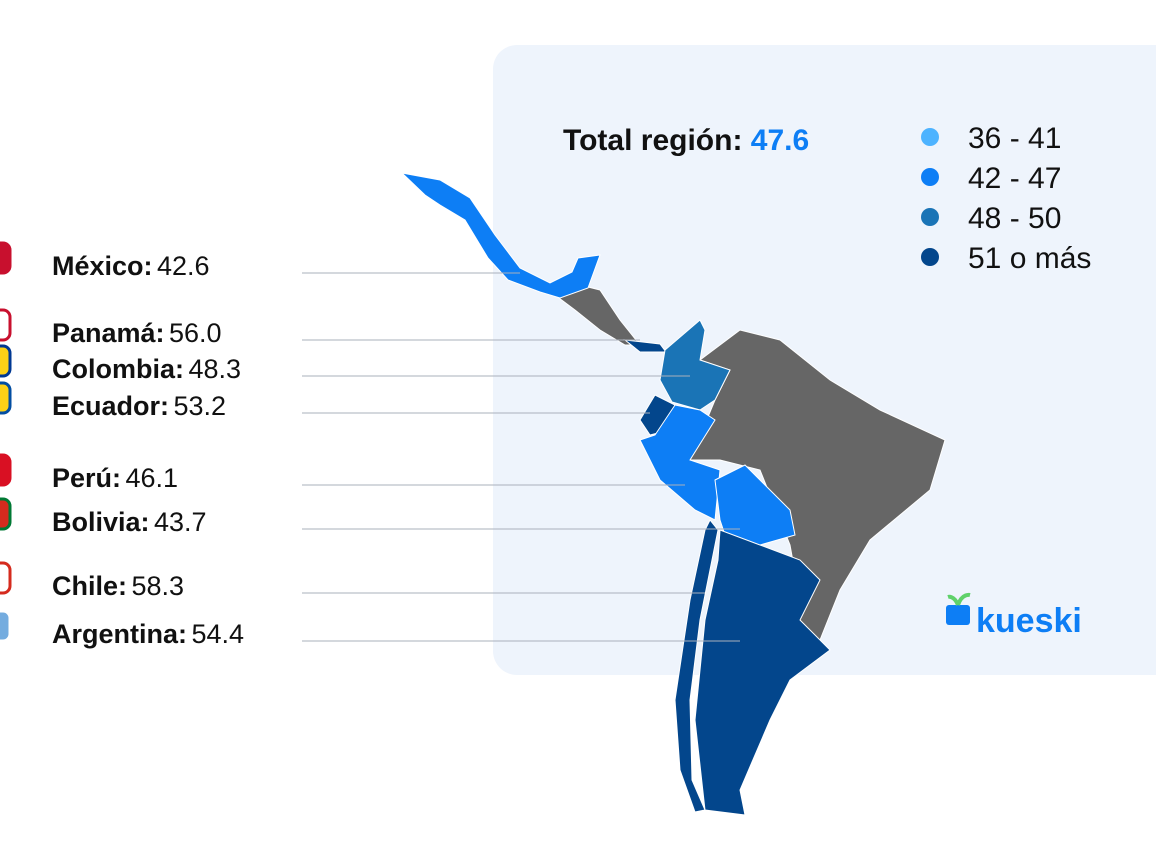  I want to click on country-name: Ecuador:, so click(110, 406).